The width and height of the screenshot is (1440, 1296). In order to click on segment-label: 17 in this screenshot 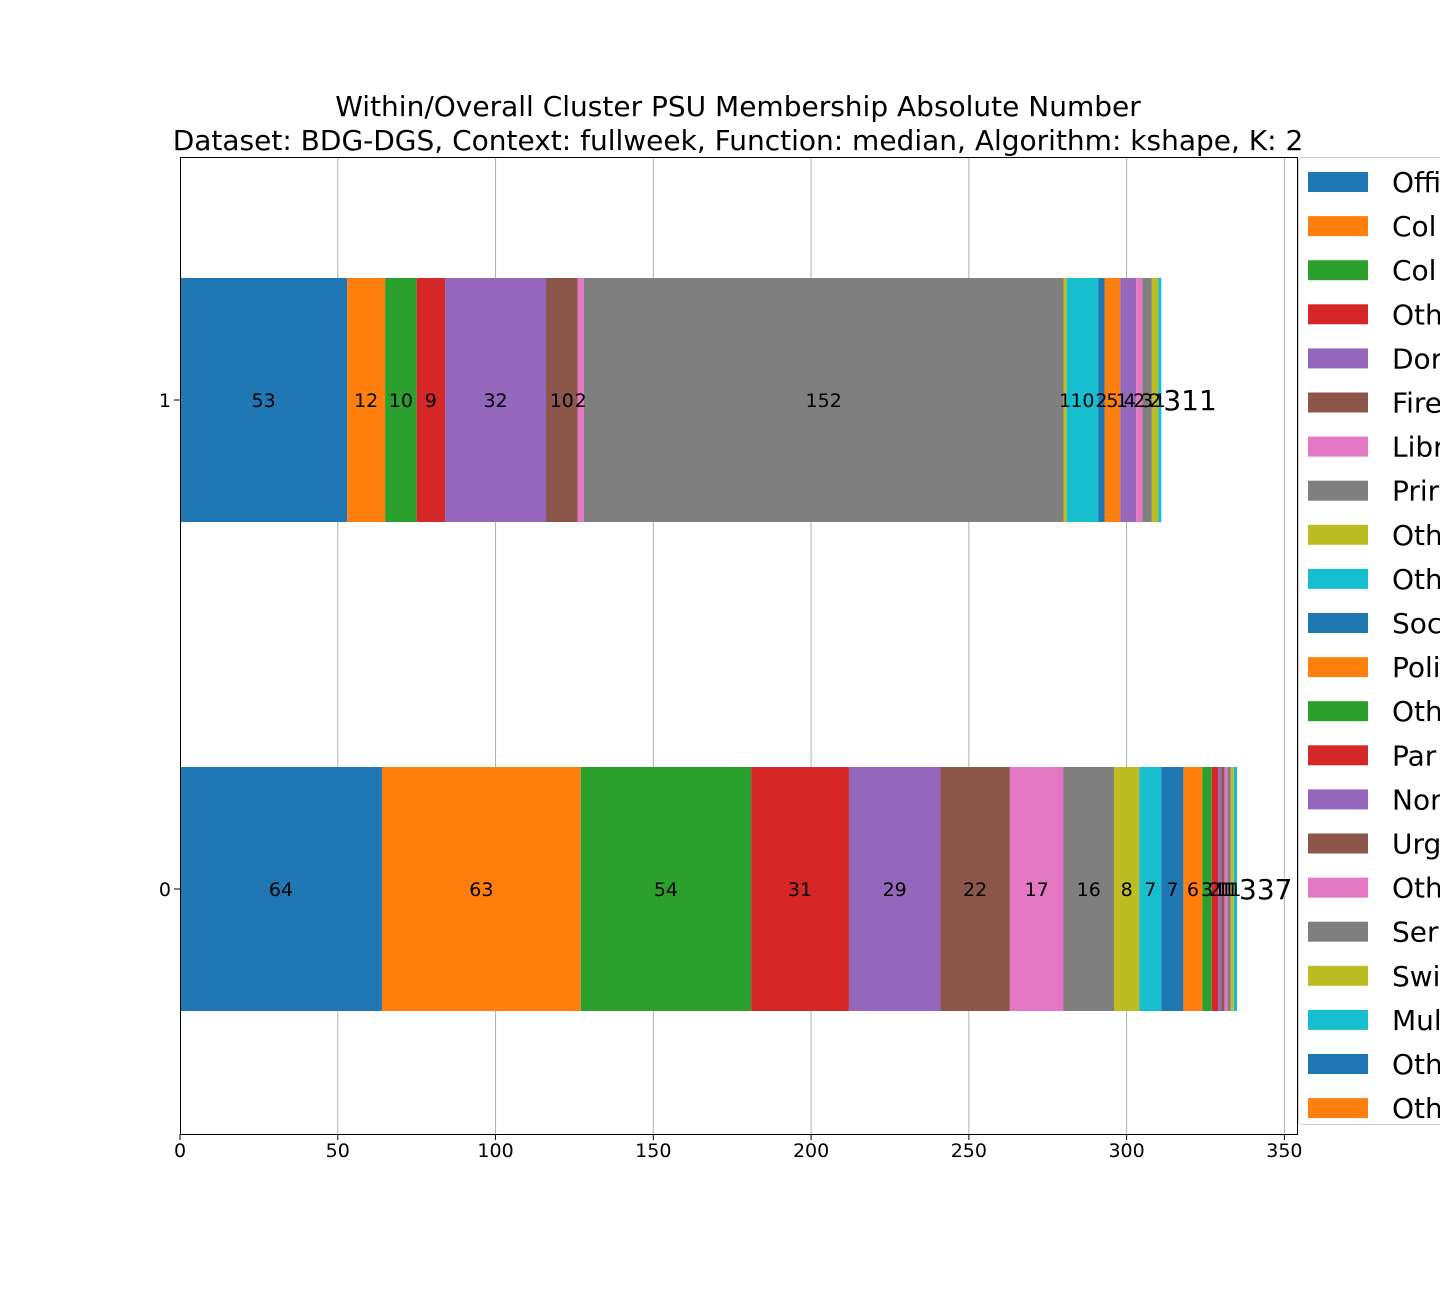, I will do `click(1037, 890)`.